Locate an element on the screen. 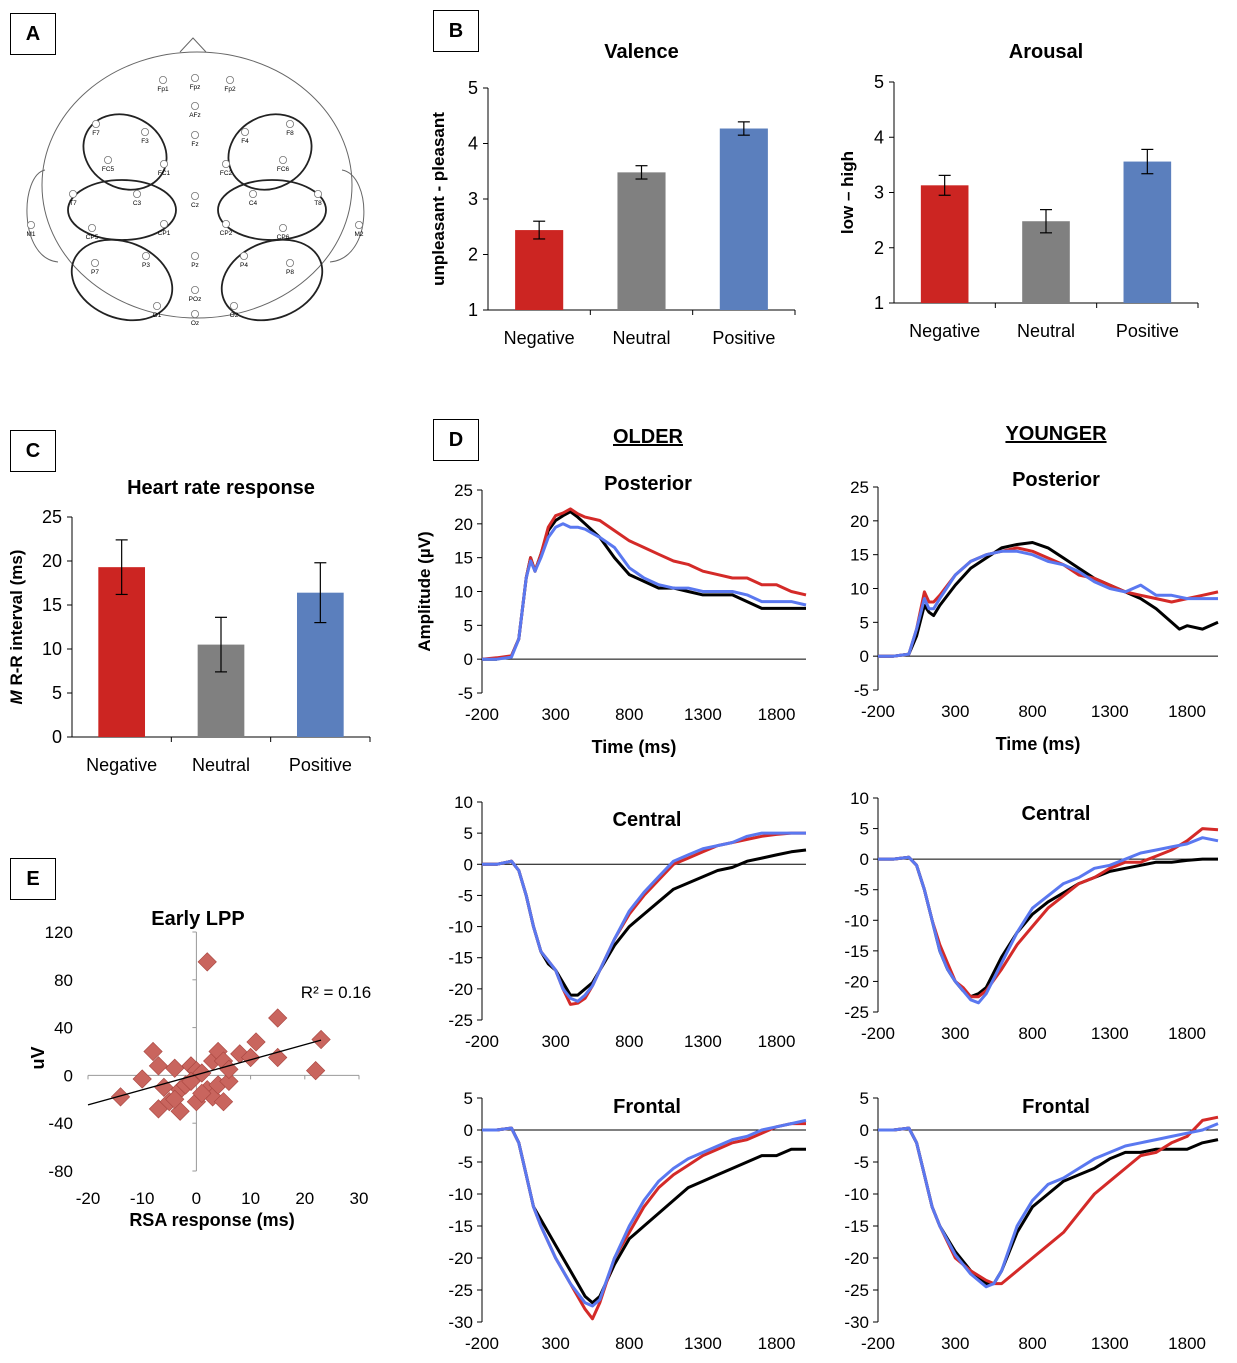 This screenshot has height=1363, width=1237. electrode-label: Cz is located at coordinates (195, 205).